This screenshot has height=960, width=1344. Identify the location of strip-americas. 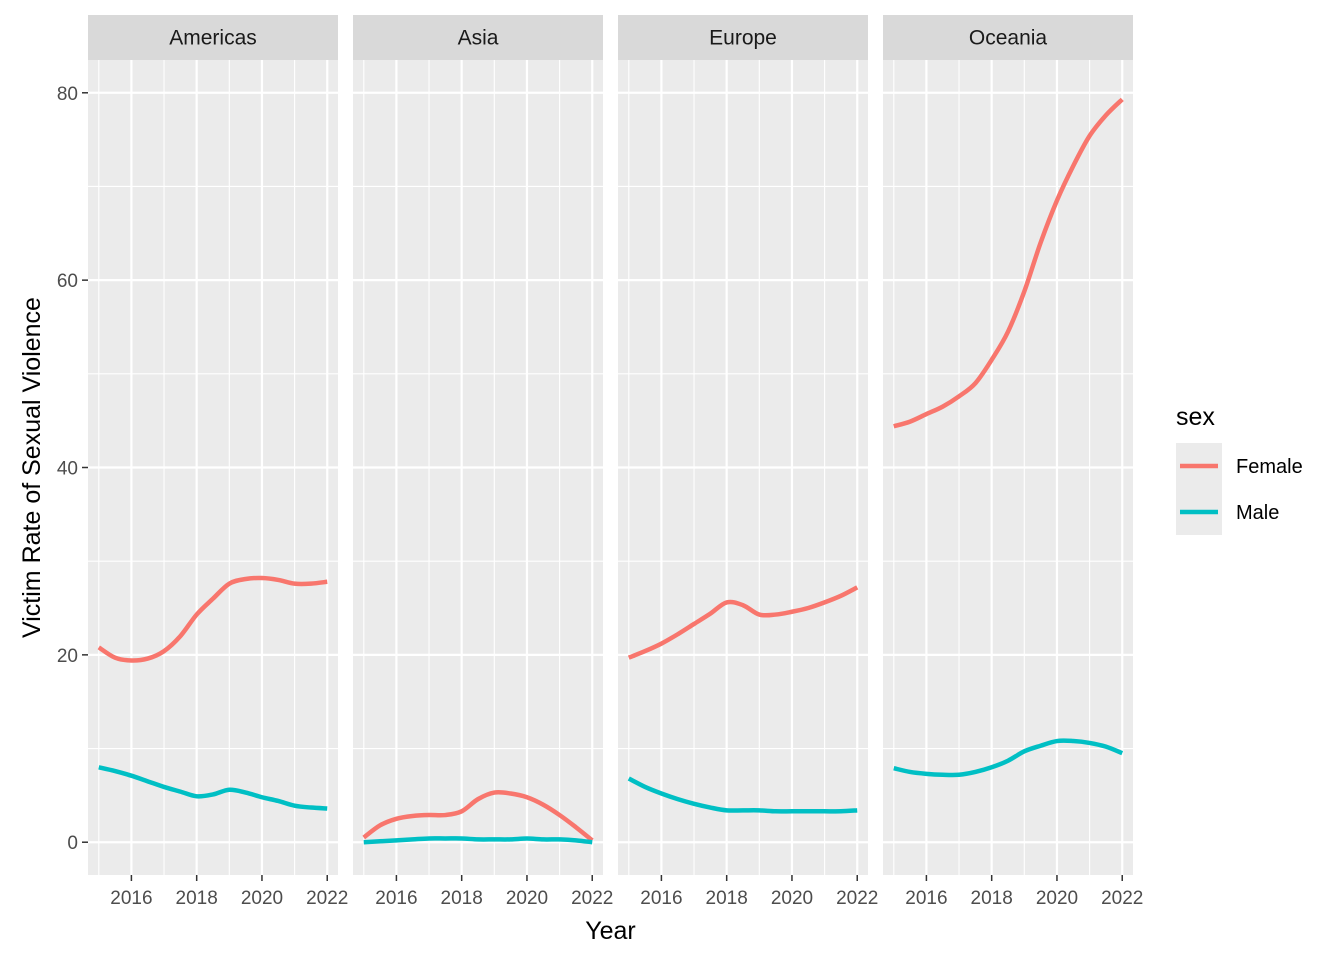
(213, 37).